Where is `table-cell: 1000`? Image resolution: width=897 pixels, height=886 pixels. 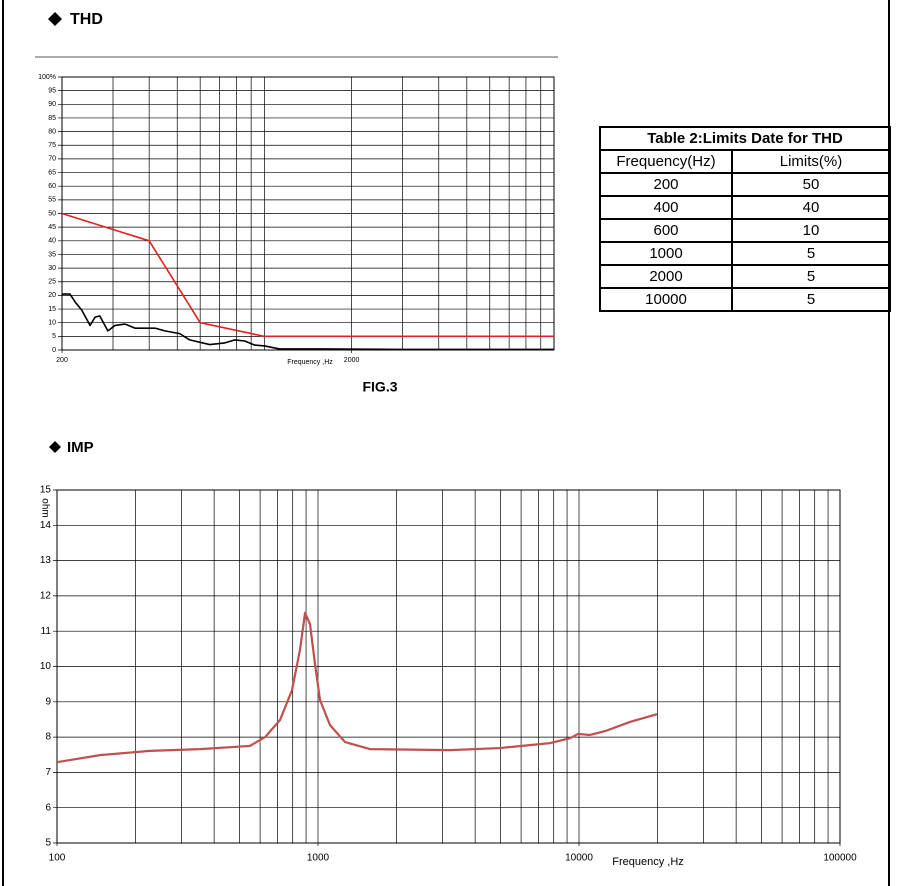
table-cell: 1000 is located at coordinates (666, 253).